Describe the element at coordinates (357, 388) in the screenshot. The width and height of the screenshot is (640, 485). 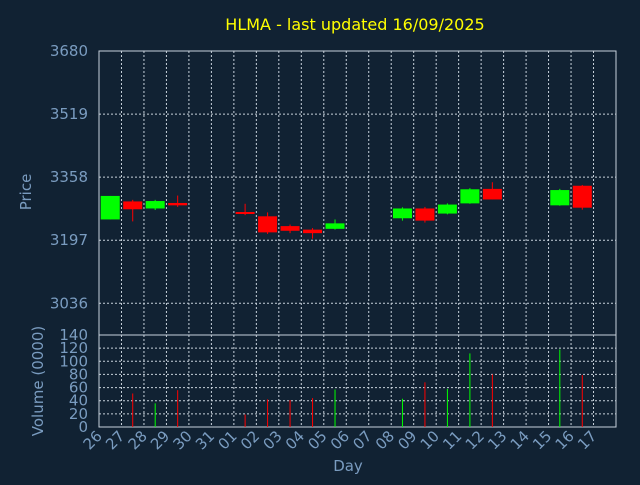
I see `volume-series` at that location.